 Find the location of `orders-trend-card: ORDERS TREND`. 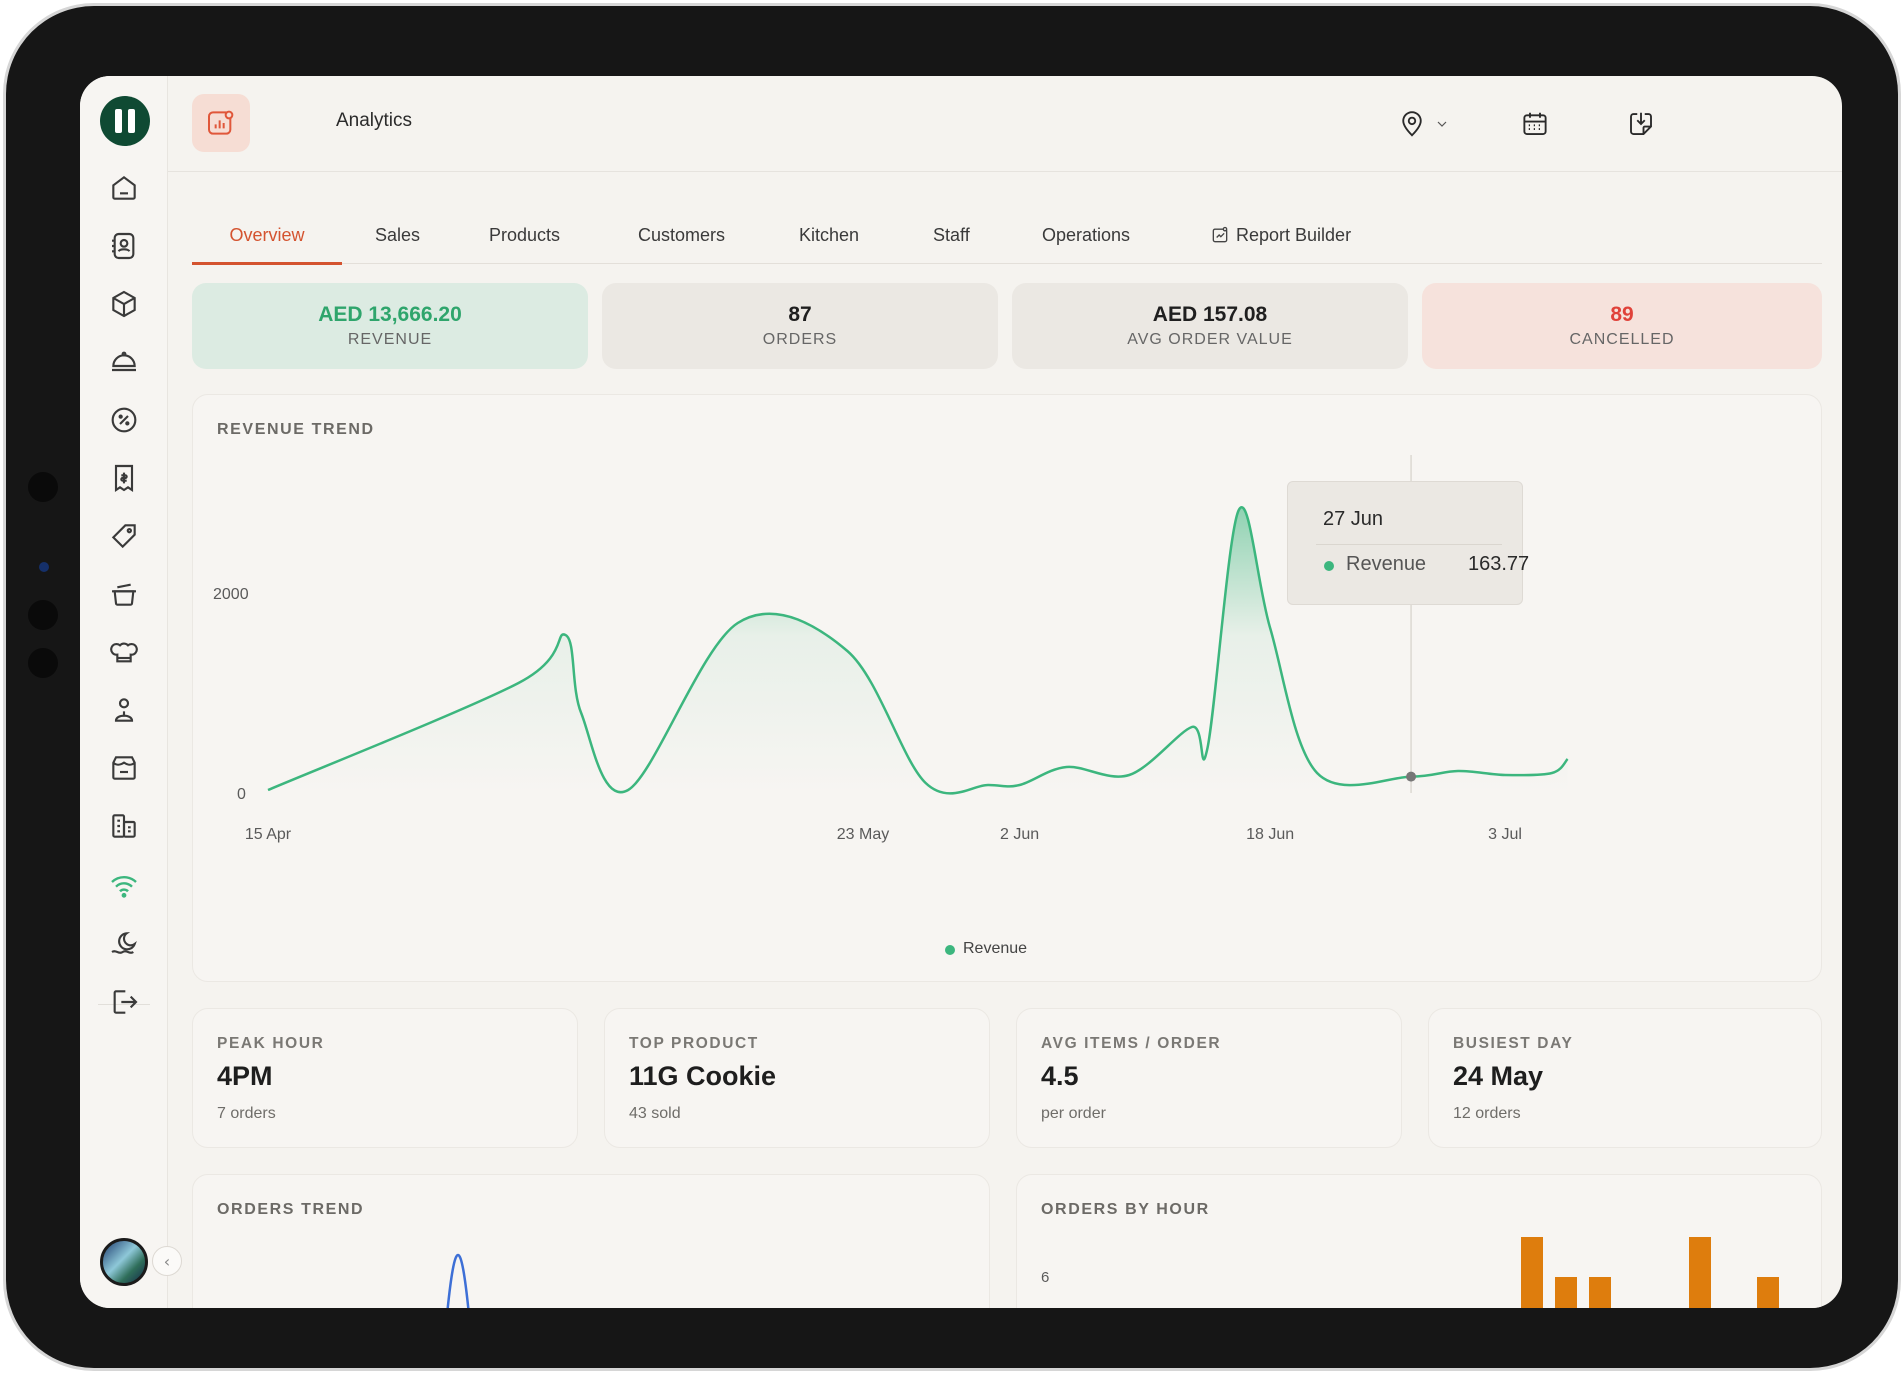

orders-trend-card: ORDERS TREND is located at coordinates (591, 1241).